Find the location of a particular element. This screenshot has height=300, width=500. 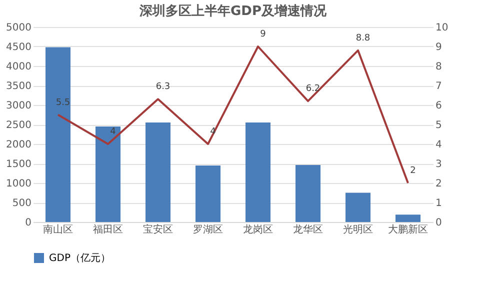

y2-tick-label: 9 is located at coordinates (439, 47).